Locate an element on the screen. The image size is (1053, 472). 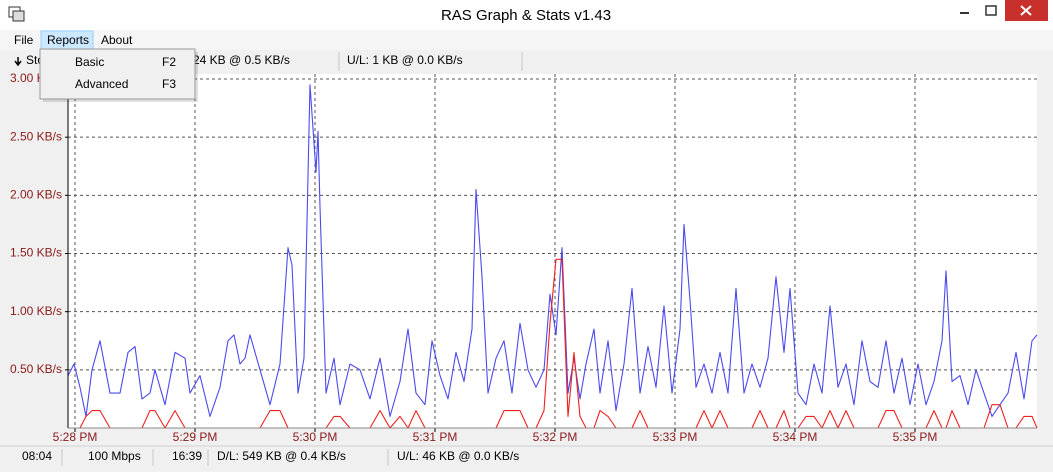
maximize-button is located at coordinates (992, 11).